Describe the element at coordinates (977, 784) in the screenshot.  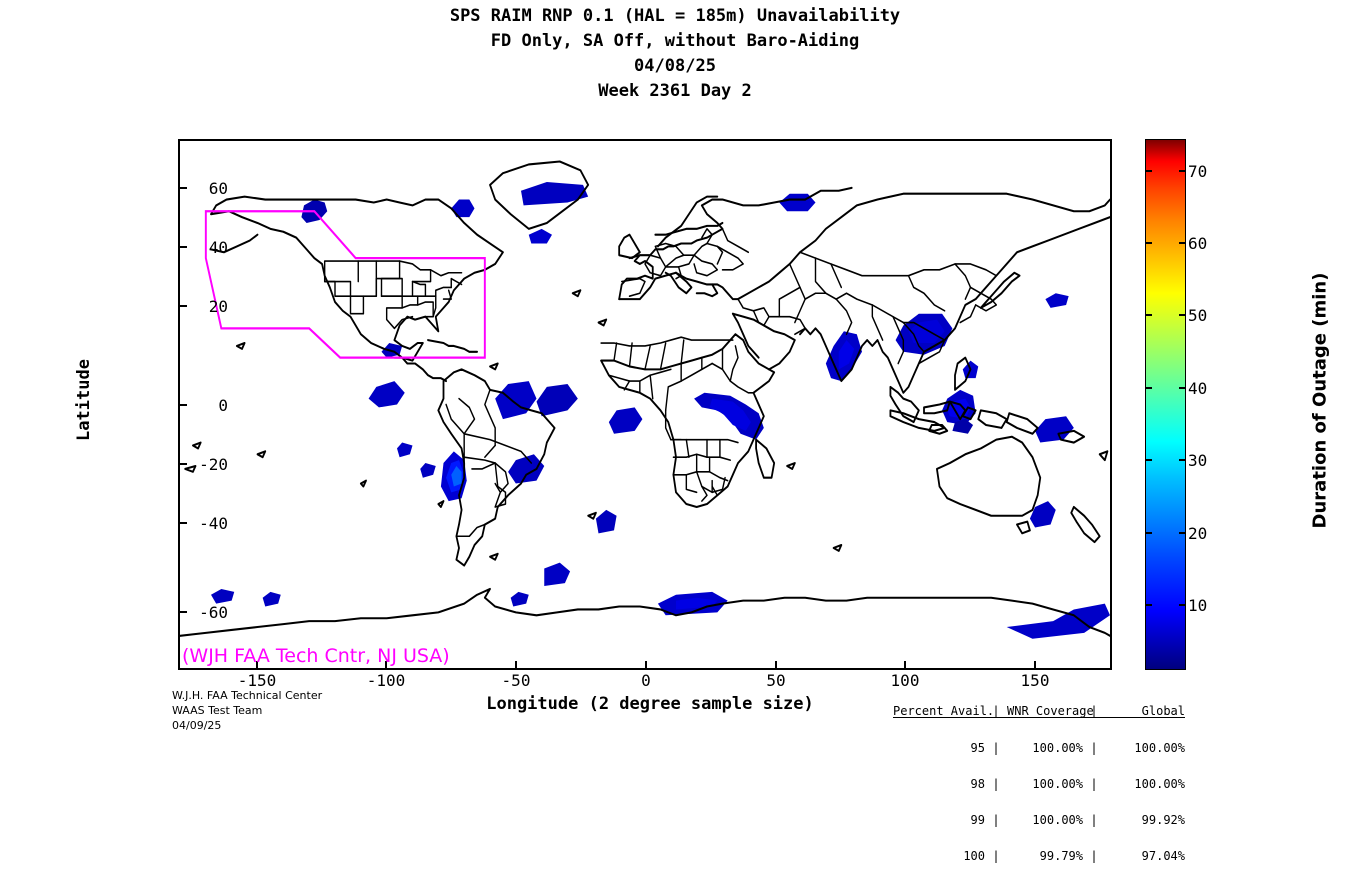
I see `stats-cell-avail: 98` at that location.